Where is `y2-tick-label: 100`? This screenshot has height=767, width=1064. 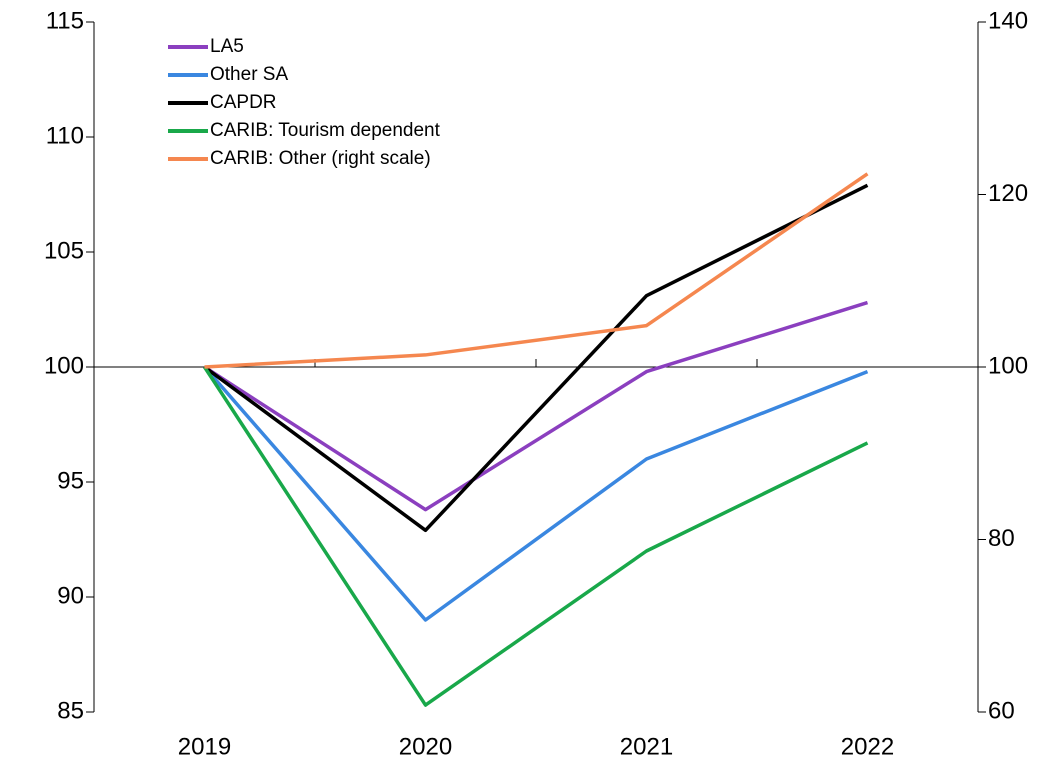 y2-tick-label: 100 is located at coordinates (1008, 365).